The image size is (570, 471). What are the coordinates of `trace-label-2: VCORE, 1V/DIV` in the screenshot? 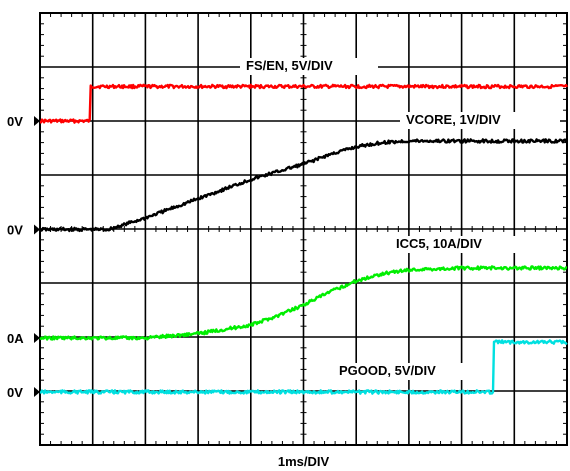 It's located at (453, 119).